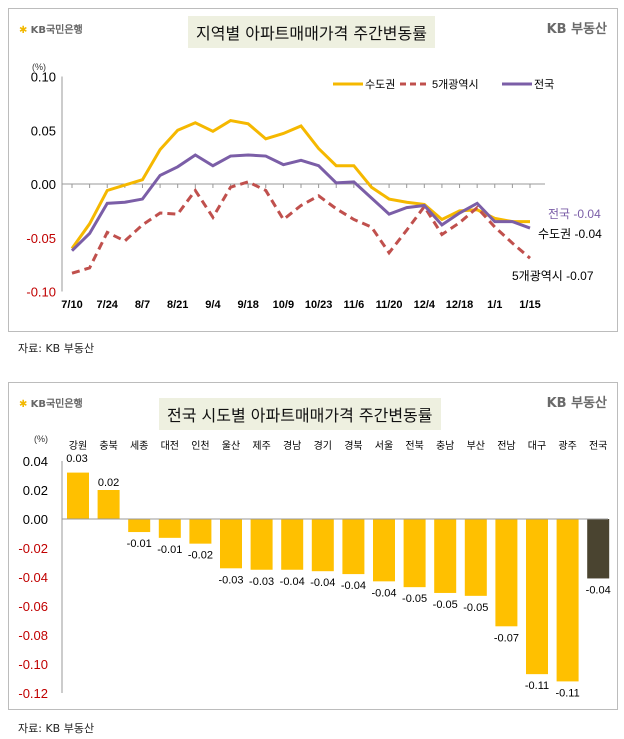 This screenshot has height=739, width=624. What do you see at coordinates (35, 461) in the screenshot?
I see `y-tick-label: 0.04` at bounding box center [35, 461].